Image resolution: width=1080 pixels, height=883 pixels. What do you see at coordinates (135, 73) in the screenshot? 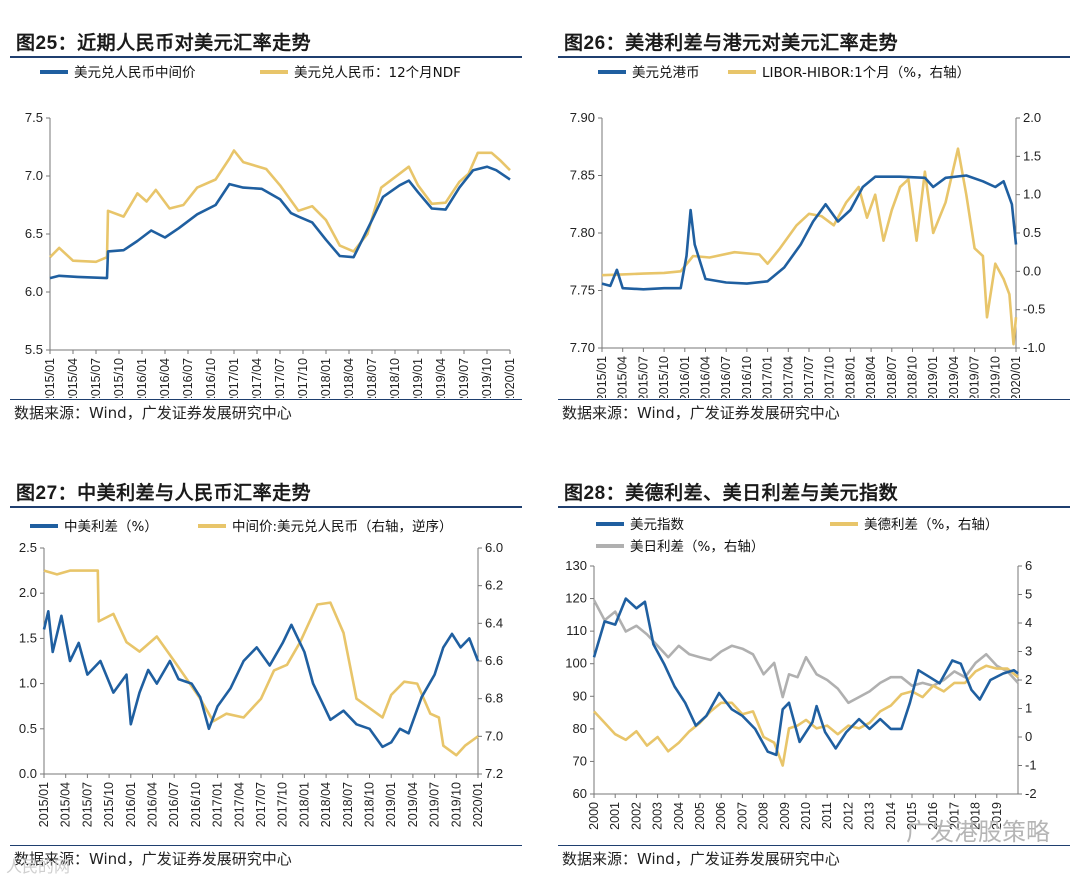
I see `legend-label: 美元兑人民币中间价` at bounding box center [135, 73].